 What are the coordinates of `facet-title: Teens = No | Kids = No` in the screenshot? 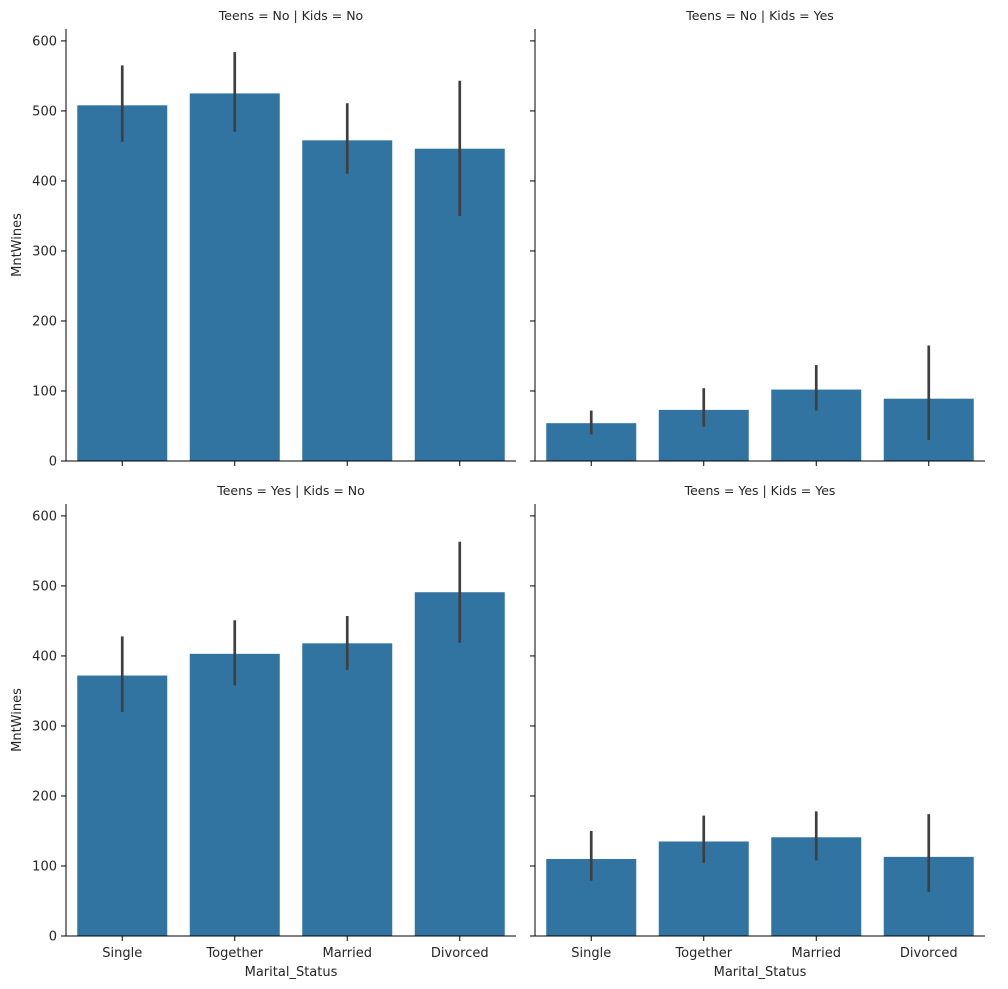 It's located at (290, 15).